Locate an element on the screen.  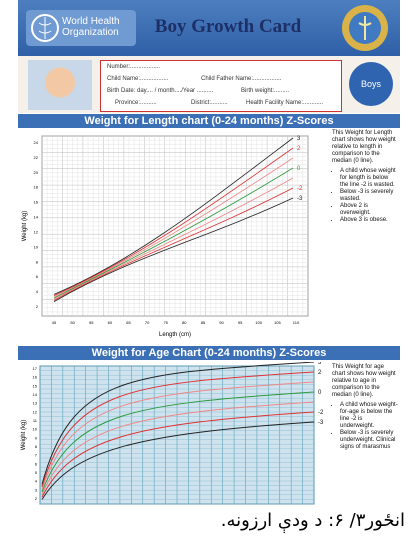
y-tick-label: 22 is located at coordinates (36, 157).